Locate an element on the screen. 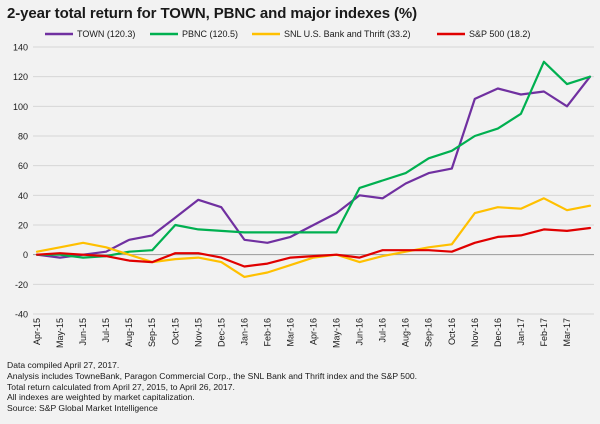  x-tick-label: Dec-16 is located at coordinates (498, 332).